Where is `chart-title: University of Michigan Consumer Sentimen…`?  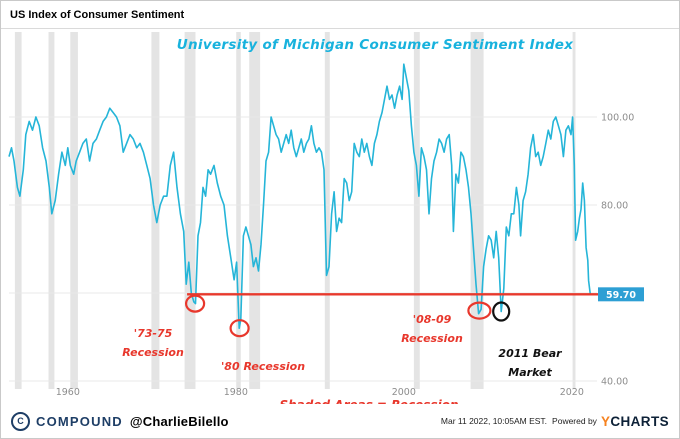 chart-title: University of Michigan Consumer Sentimen… is located at coordinates (375, 45).